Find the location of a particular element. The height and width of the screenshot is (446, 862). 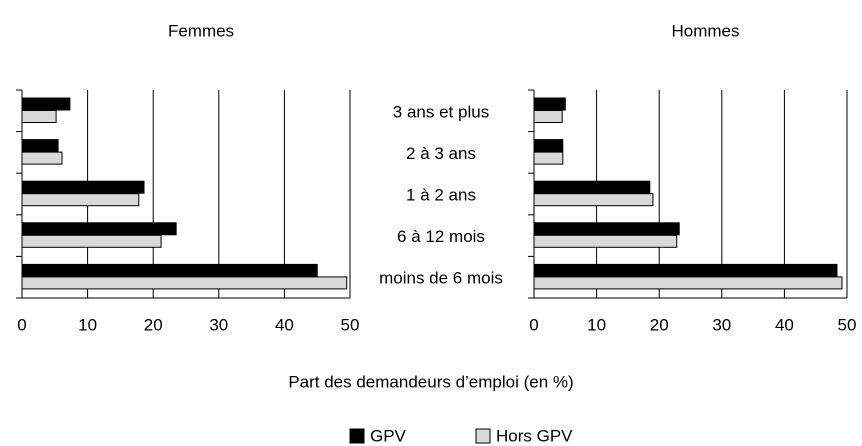

category-label: moins de 6 mois is located at coordinates (441, 278).